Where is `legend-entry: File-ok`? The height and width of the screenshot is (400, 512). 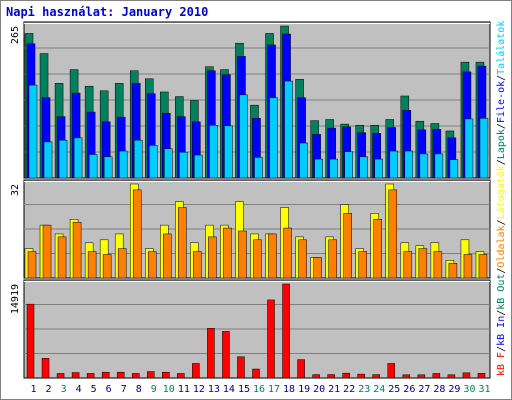 legend-entry: File-ok is located at coordinates (501, 102).